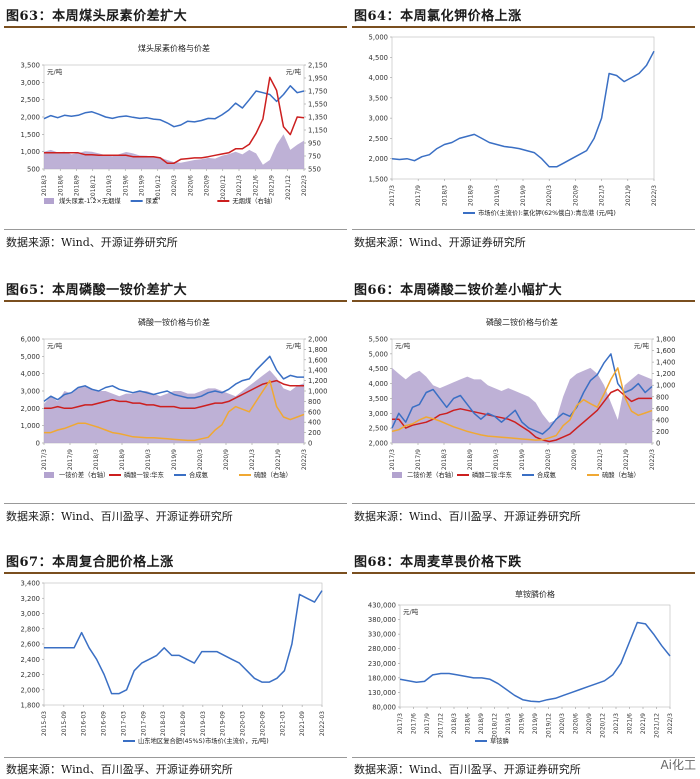  I want to click on y-tick-label: 130,000, so click(382, 693).